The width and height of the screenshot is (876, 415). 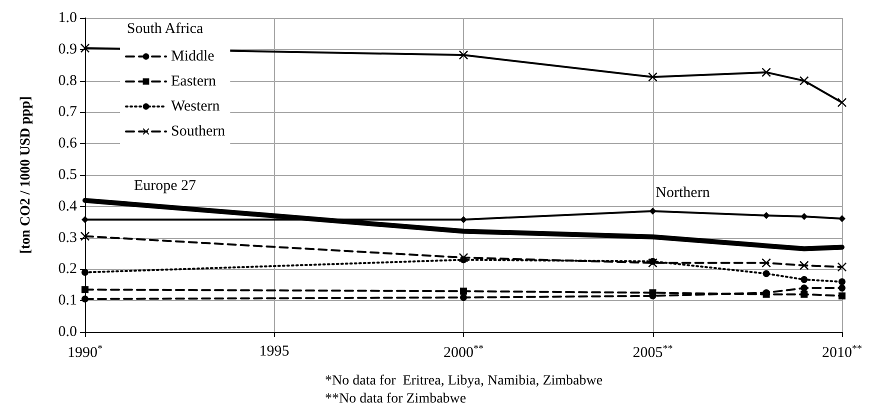 I want to click on y-tick-label: 1.0, so click(x=67, y=18).